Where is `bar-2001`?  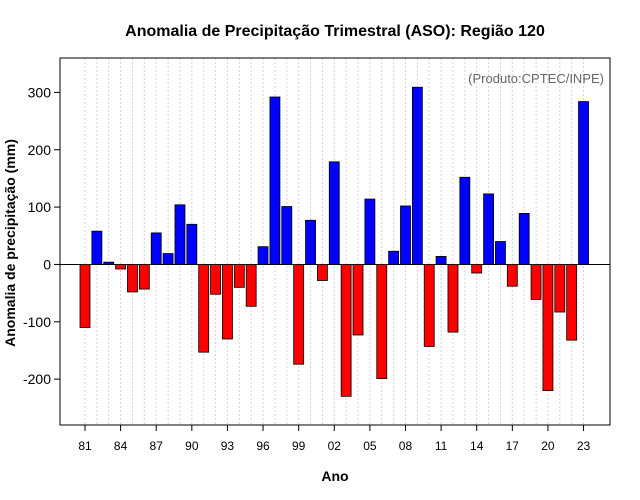 bar-2001 is located at coordinates (322, 272).